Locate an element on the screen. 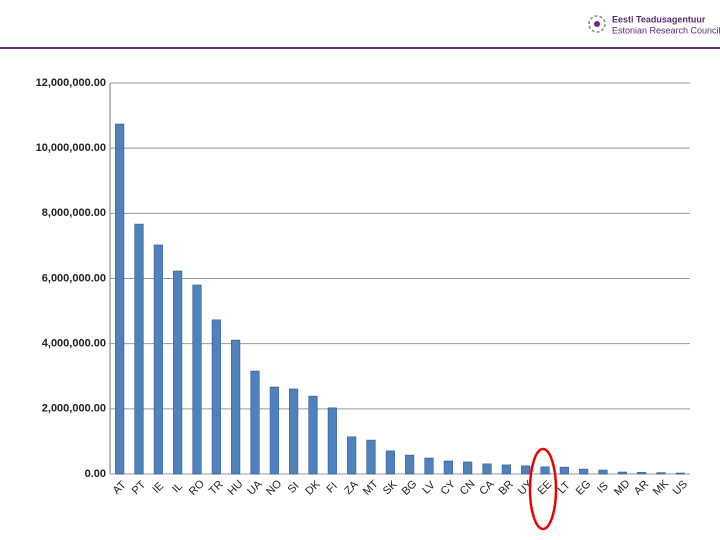 This screenshot has width=720, height=540. y-tick-label: 0.00 is located at coordinates (95, 474).